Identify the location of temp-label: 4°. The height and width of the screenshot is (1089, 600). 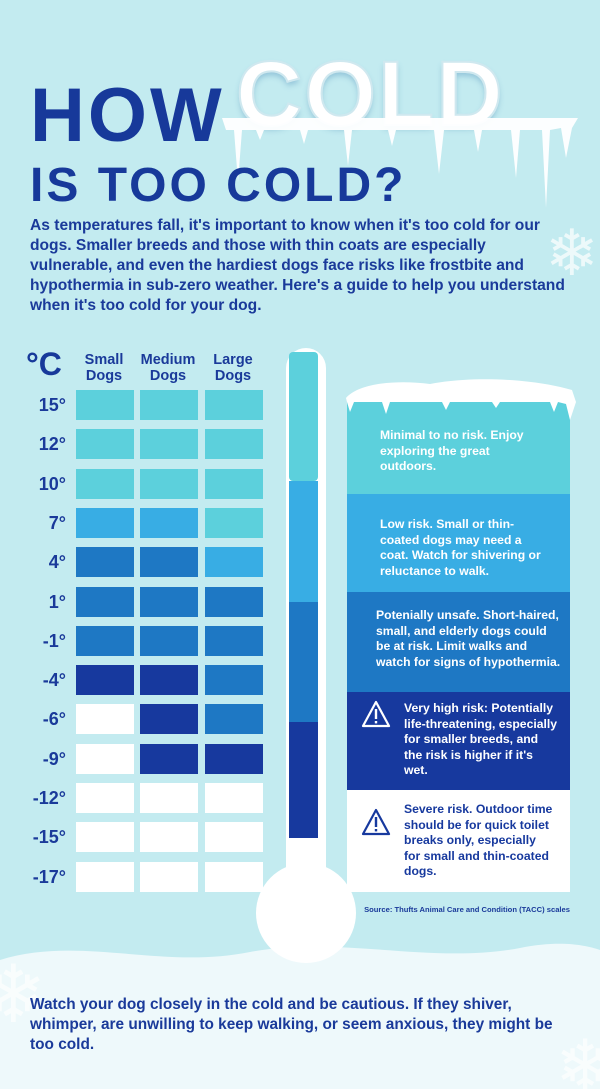
(57, 562).